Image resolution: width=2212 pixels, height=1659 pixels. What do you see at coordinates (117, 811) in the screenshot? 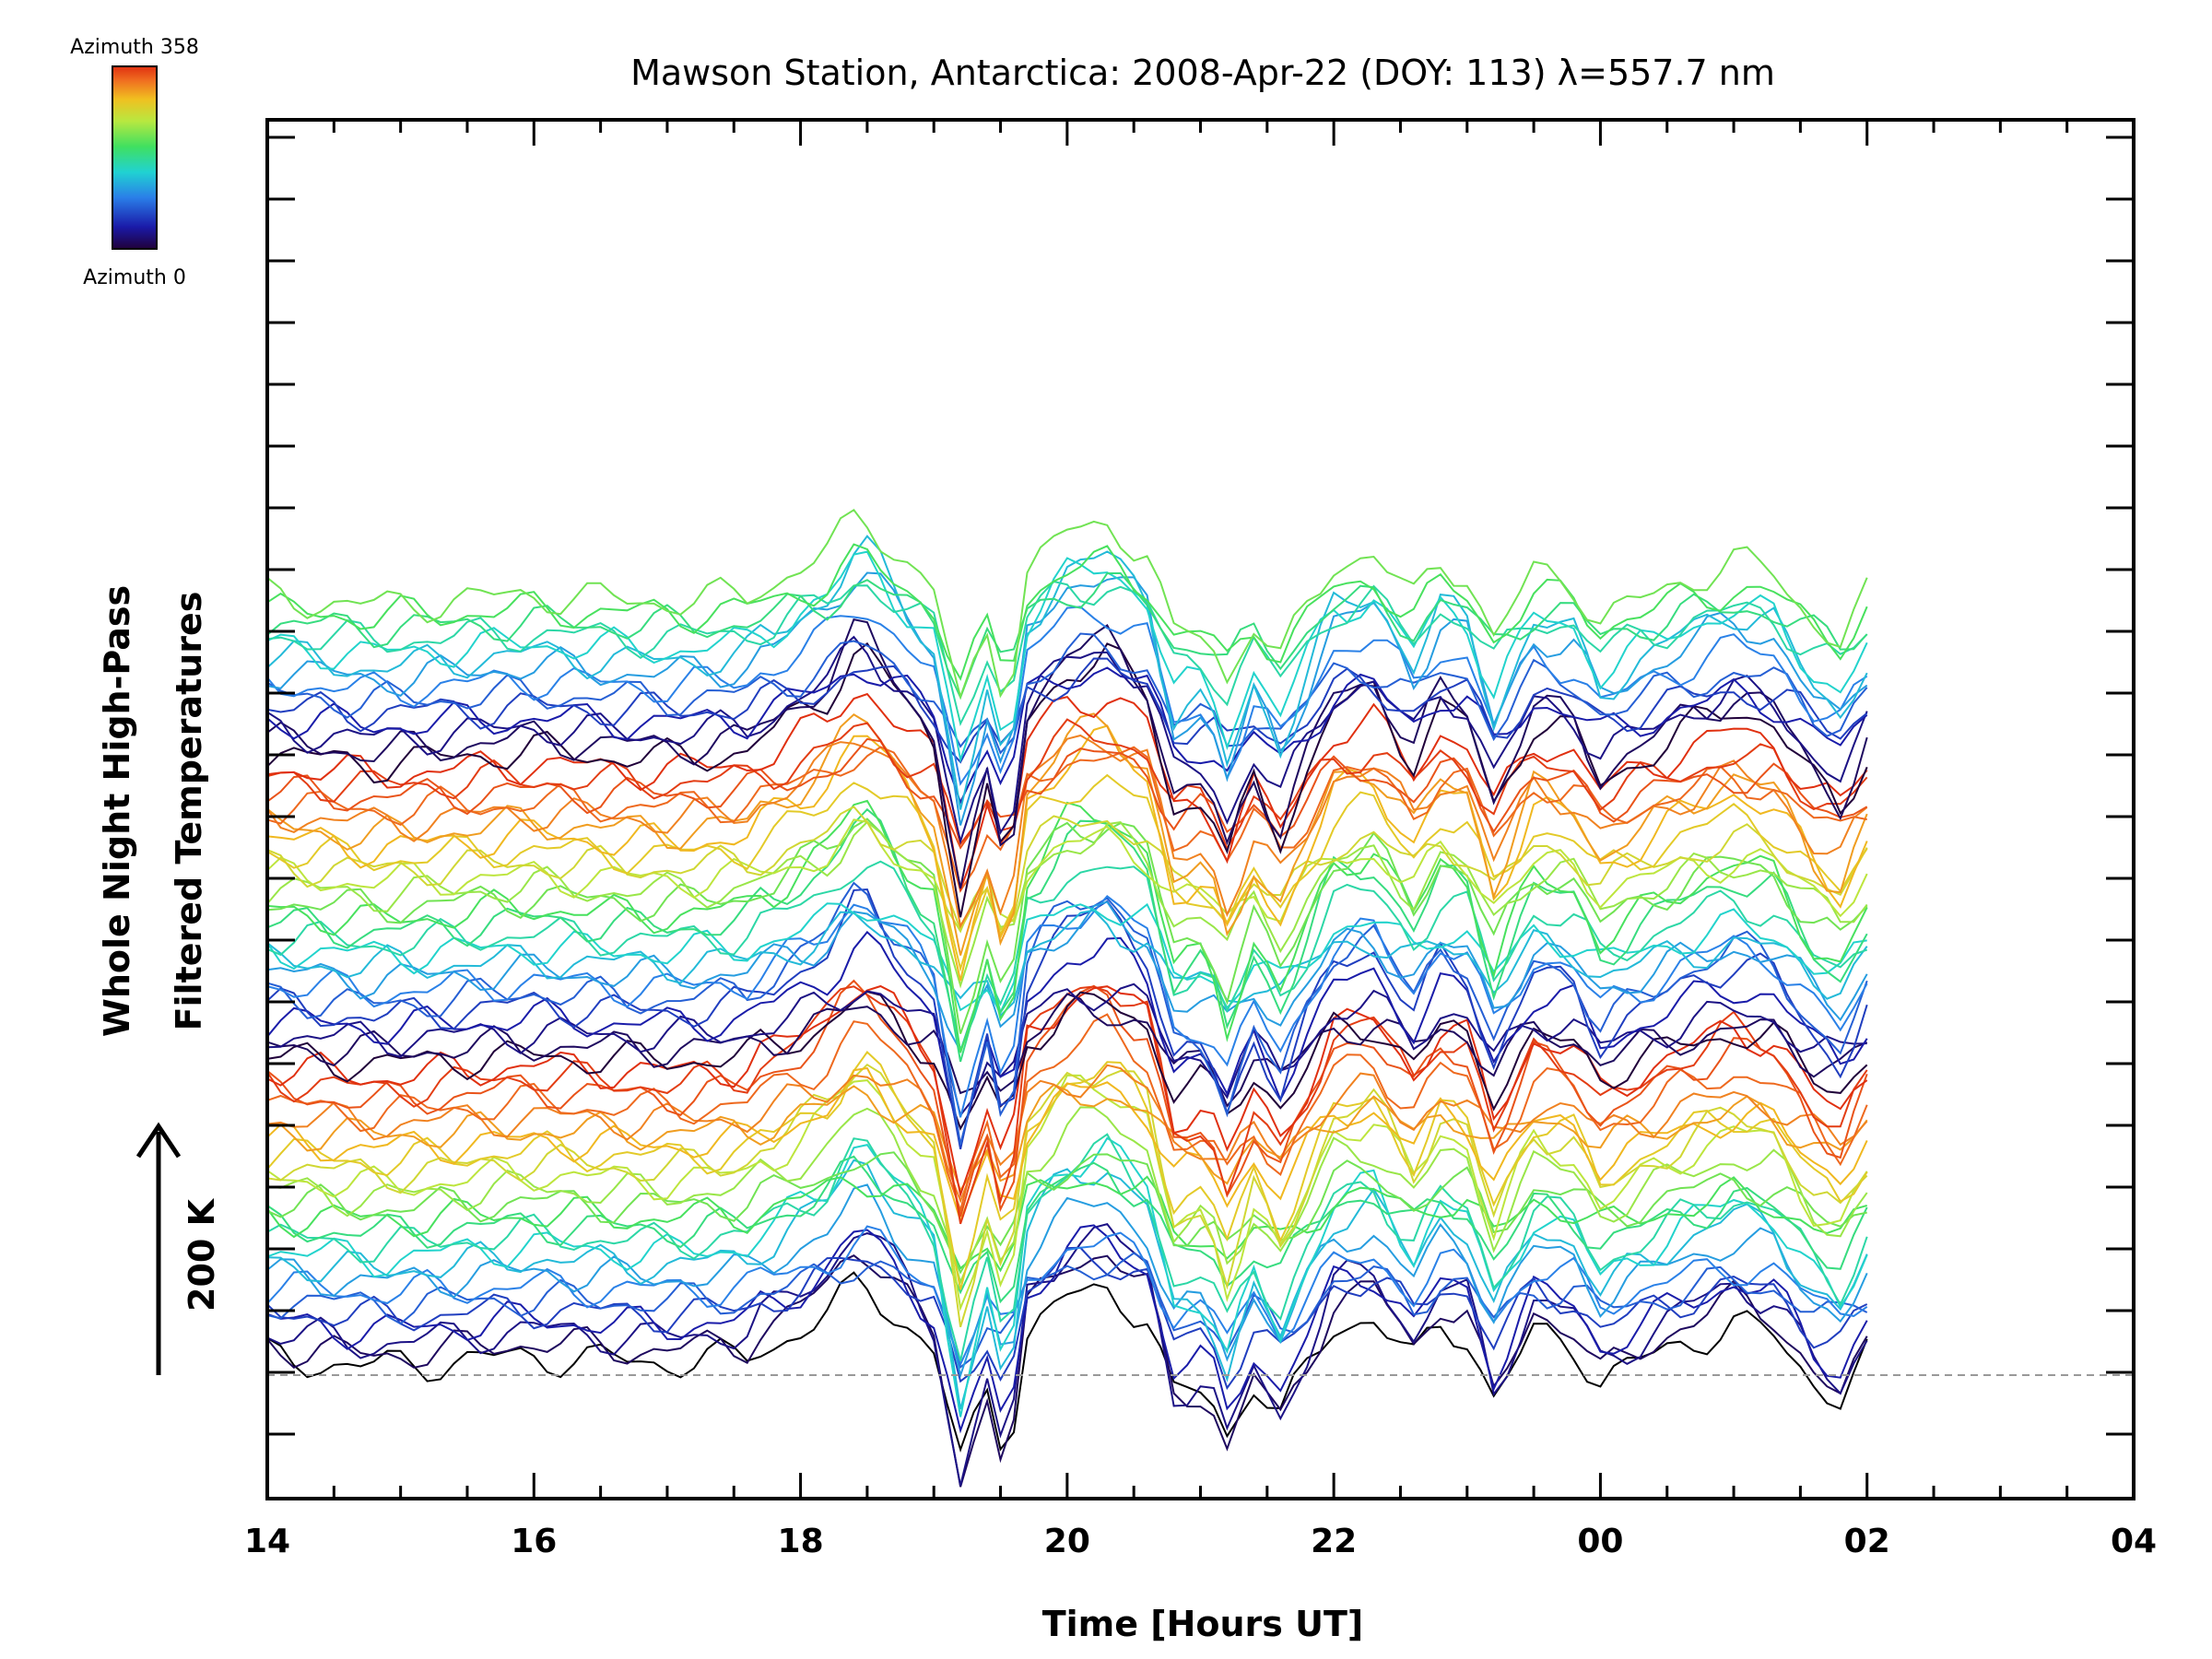
I see `y-axis-label-line1: Whole Night High-Pass` at bounding box center [117, 811].